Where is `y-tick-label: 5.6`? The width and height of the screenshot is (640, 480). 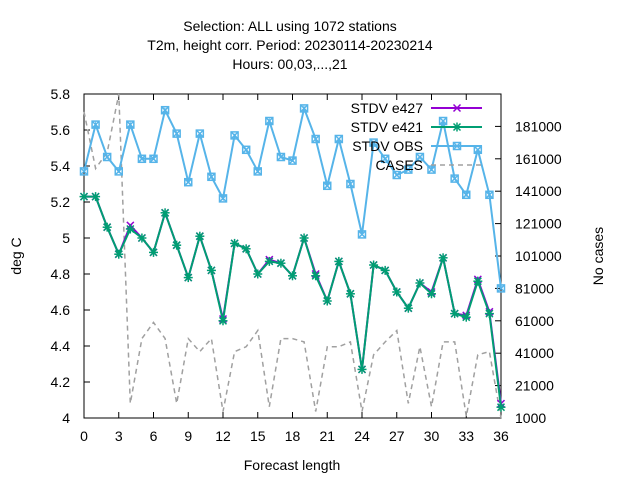 y-tick-label: 5.6 is located at coordinates (61, 130).